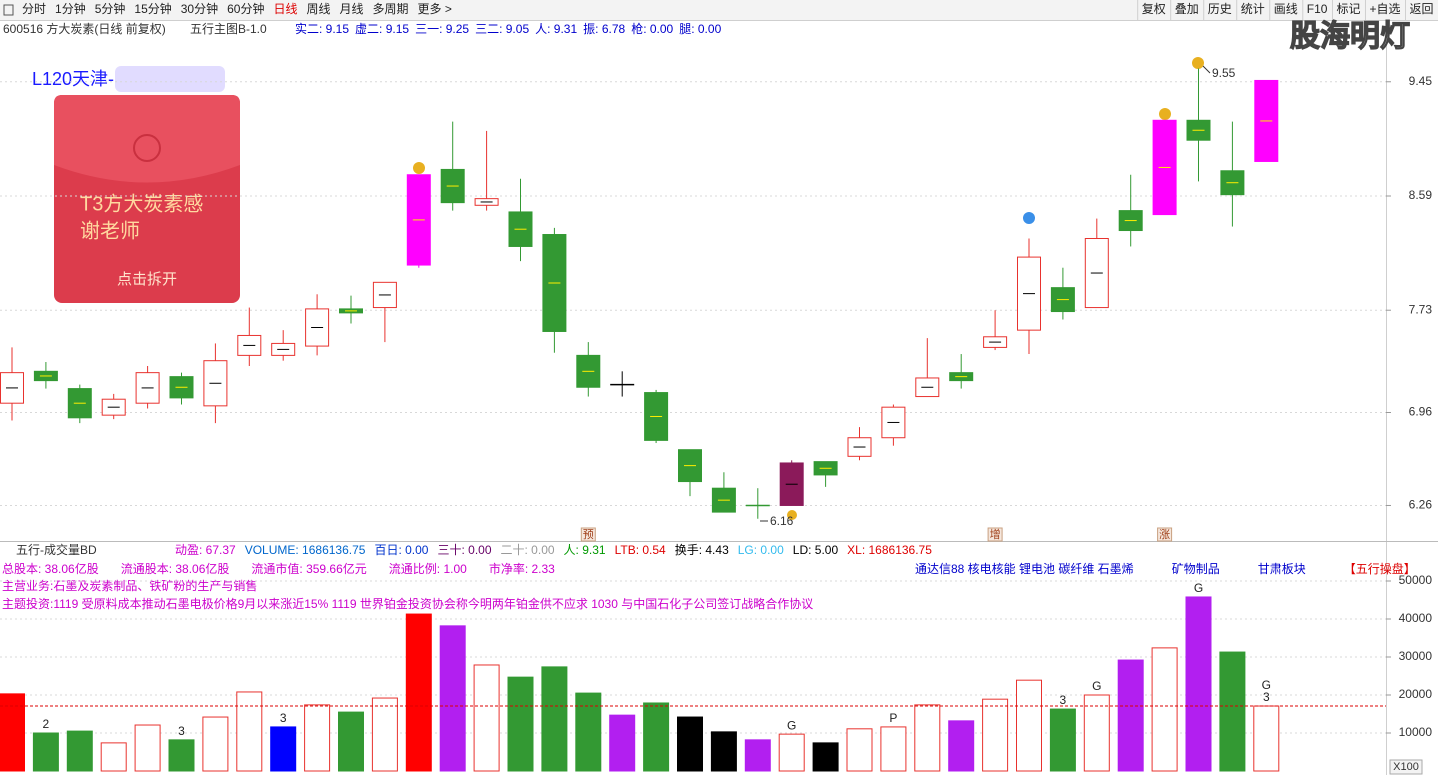 This screenshot has height=775, width=1438. I want to click on y-tick-label: 50000, so click(1416, 580).